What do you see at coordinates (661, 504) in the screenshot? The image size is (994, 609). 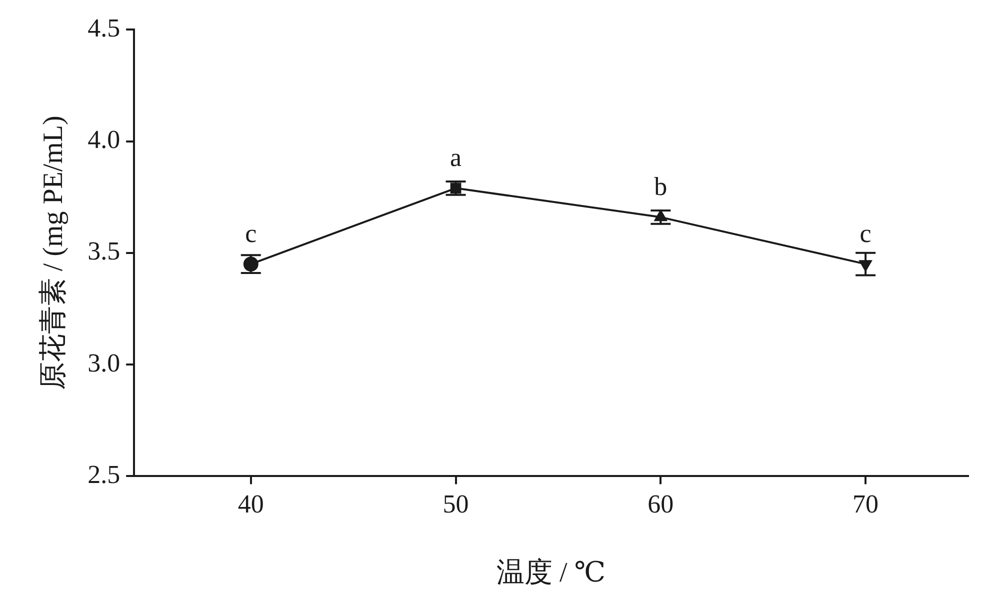 I see `x-tick-label: 60` at bounding box center [661, 504].